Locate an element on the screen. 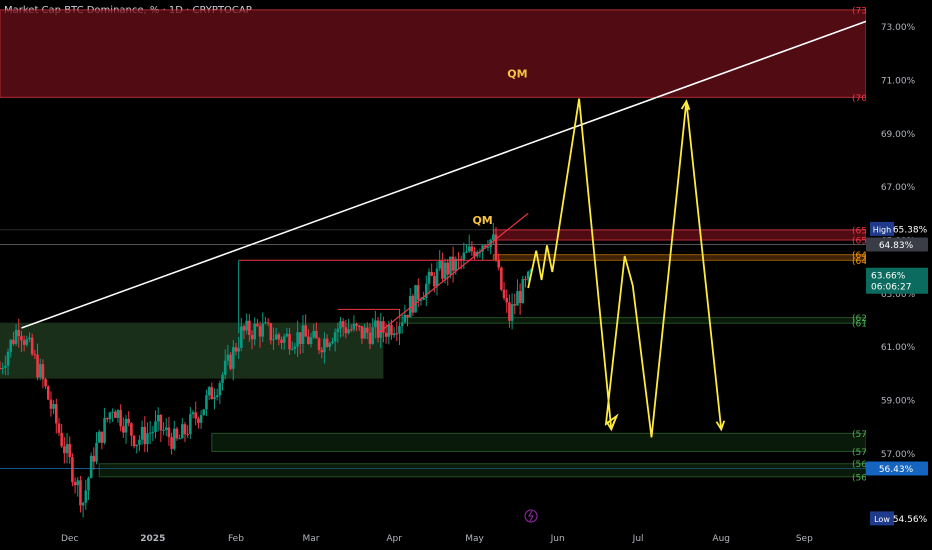 This screenshot has width=932, height=550. x-tick-label: Apr is located at coordinates (394, 539).